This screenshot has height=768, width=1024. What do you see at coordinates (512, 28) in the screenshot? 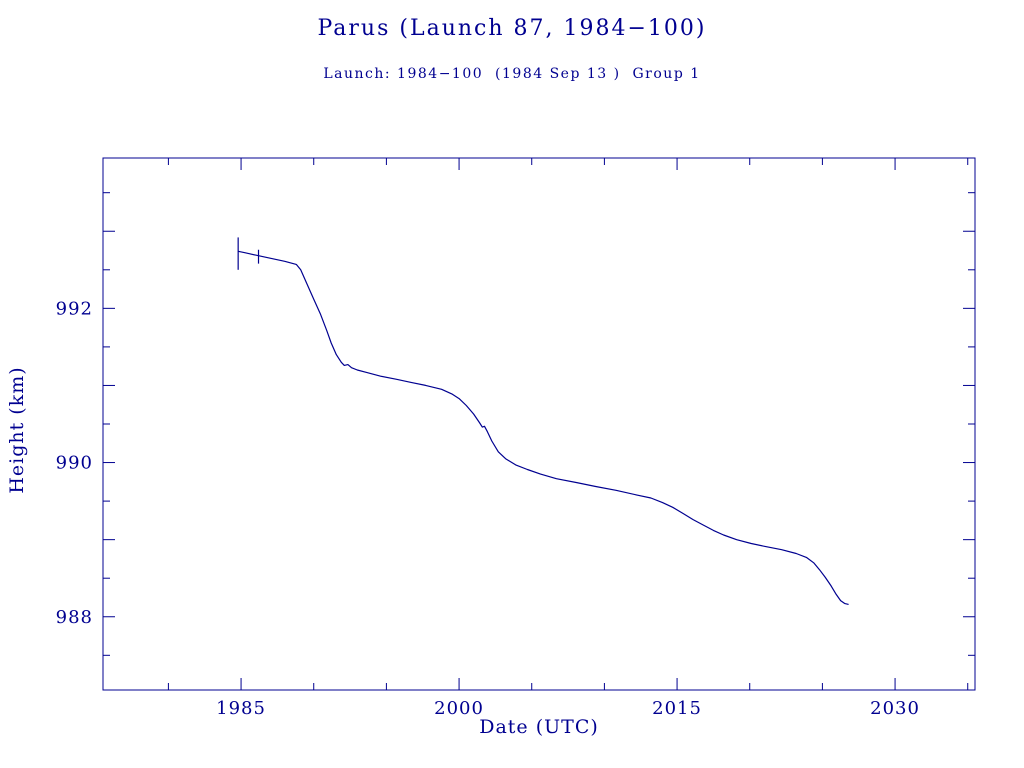
I see `chart-title: Parus (Launch 87, 1984−100)` at bounding box center [512, 28].